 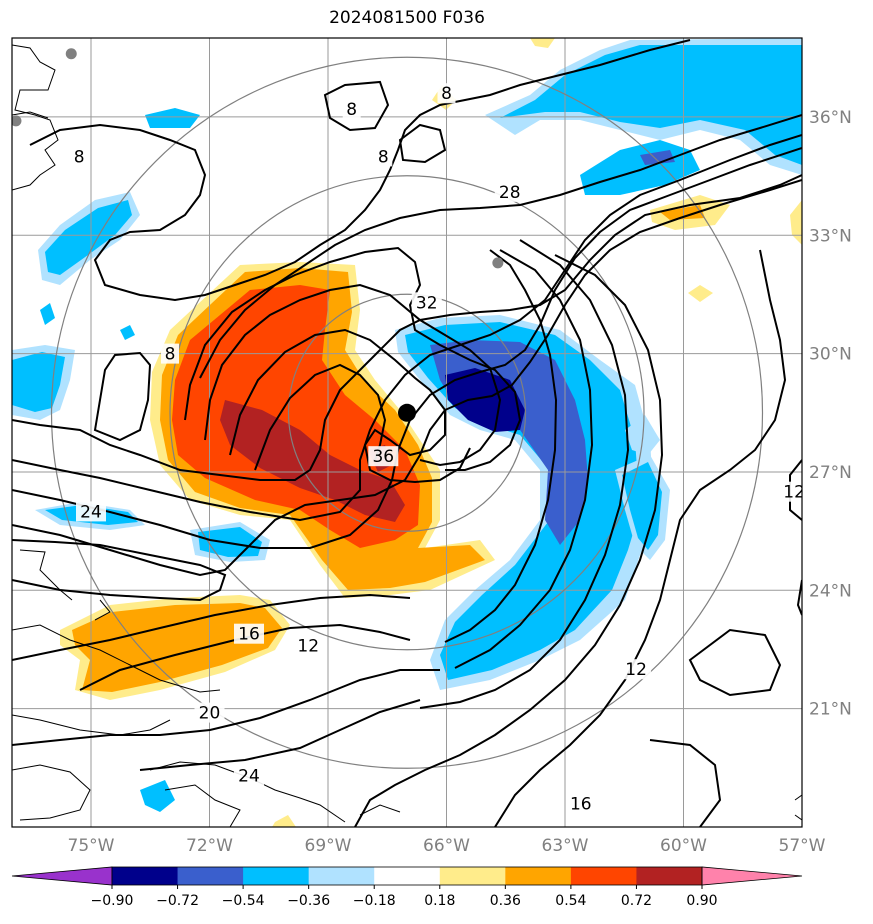 What do you see at coordinates (802, 846) in the screenshot?
I see `lon-tick-label: 57°W` at bounding box center [802, 846].